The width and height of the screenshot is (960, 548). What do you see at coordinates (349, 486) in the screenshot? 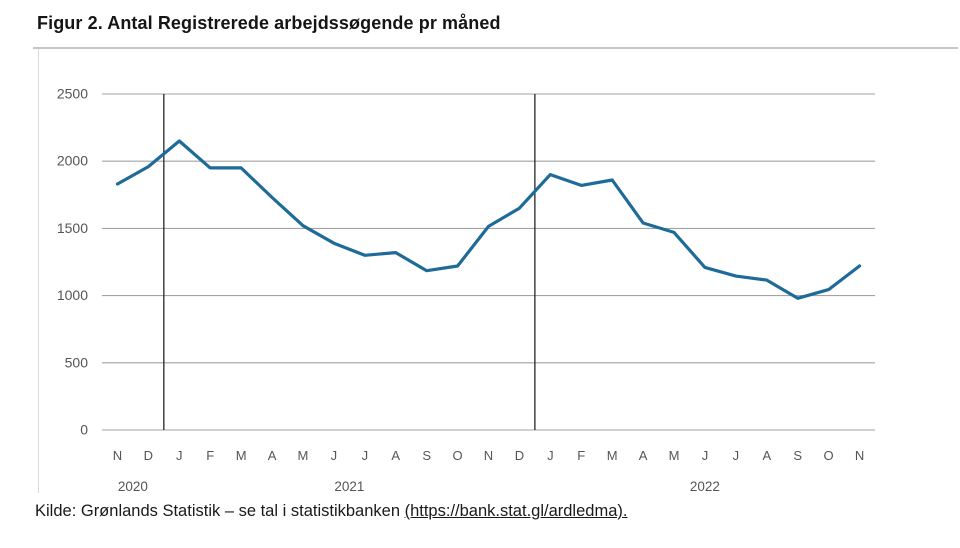
I see `year-label: 2021` at bounding box center [349, 486].